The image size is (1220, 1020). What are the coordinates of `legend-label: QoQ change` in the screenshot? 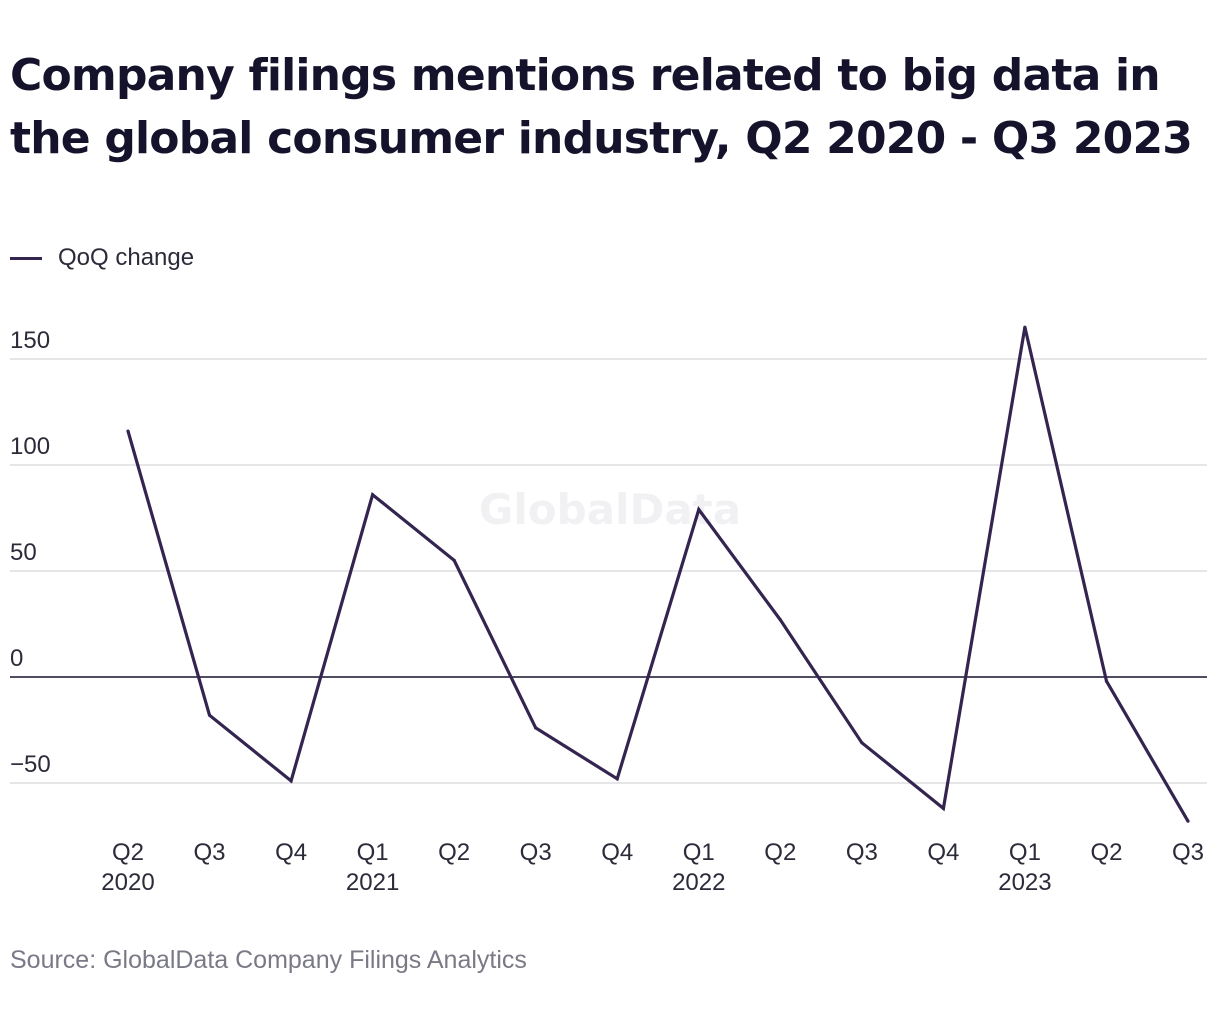 It's located at (126, 257).